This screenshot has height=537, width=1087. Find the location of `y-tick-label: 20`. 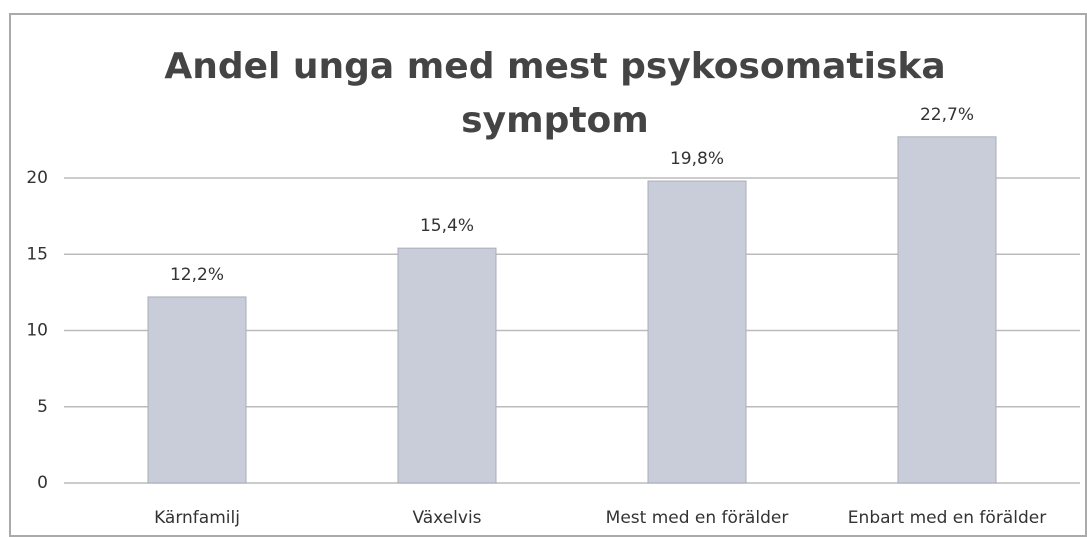

y-tick-label: 20 is located at coordinates (37, 178).